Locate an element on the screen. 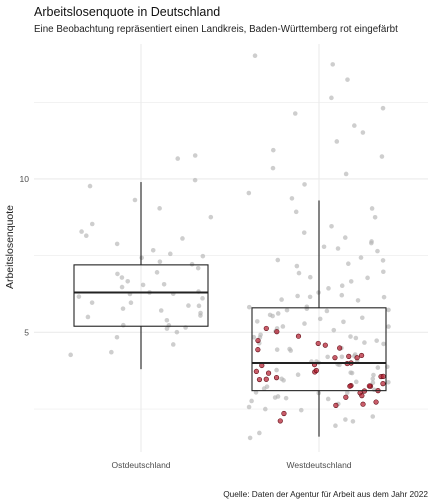 This screenshot has width=432, height=504. x-tick-label: Westdeutschland is located at coordinates (318, 465).